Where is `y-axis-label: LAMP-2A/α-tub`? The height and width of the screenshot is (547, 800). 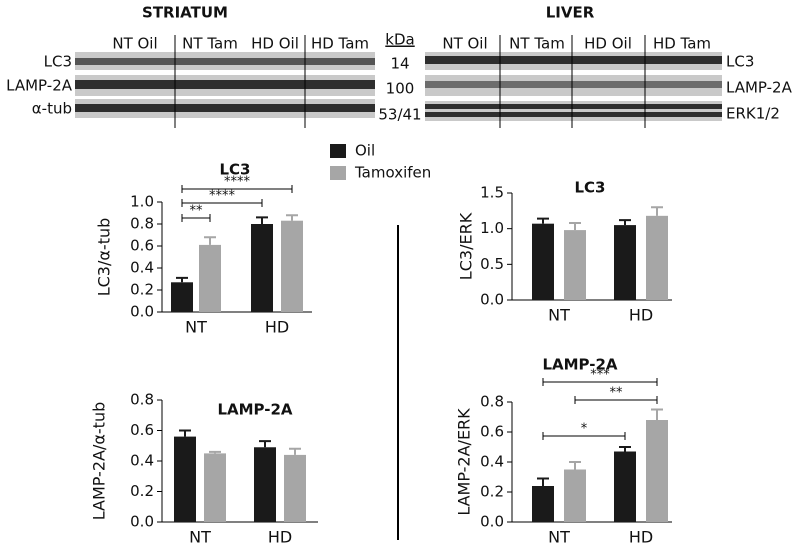 y-axis-label: LAMP-2A/α-tub is located at coordinates (99, 461).